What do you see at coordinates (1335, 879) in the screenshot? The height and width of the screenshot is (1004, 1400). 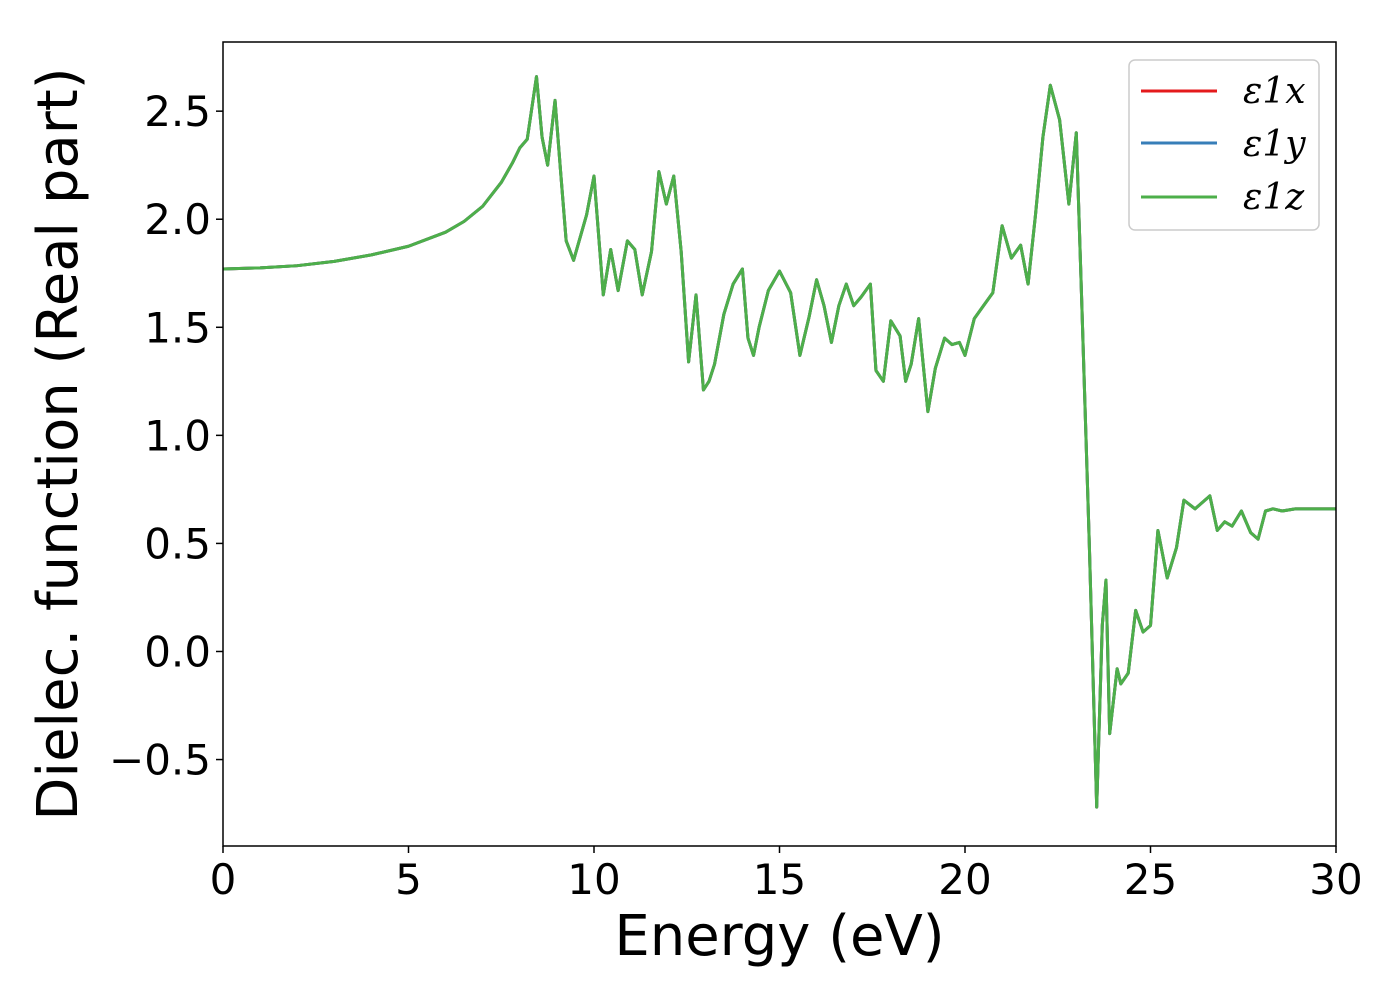 I see `x-tick-label: 30` at bounding box center [1335, 879].